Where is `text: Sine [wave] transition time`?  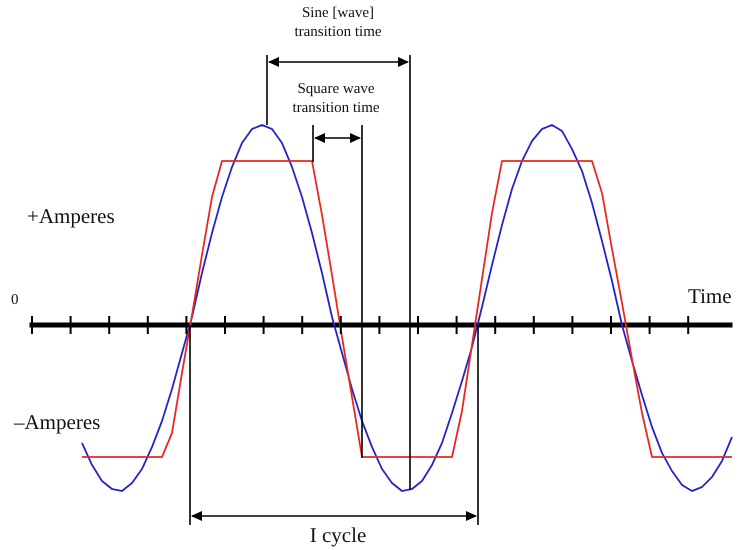
text: Sine [wave] transition time is located at coordinates (338, 23).